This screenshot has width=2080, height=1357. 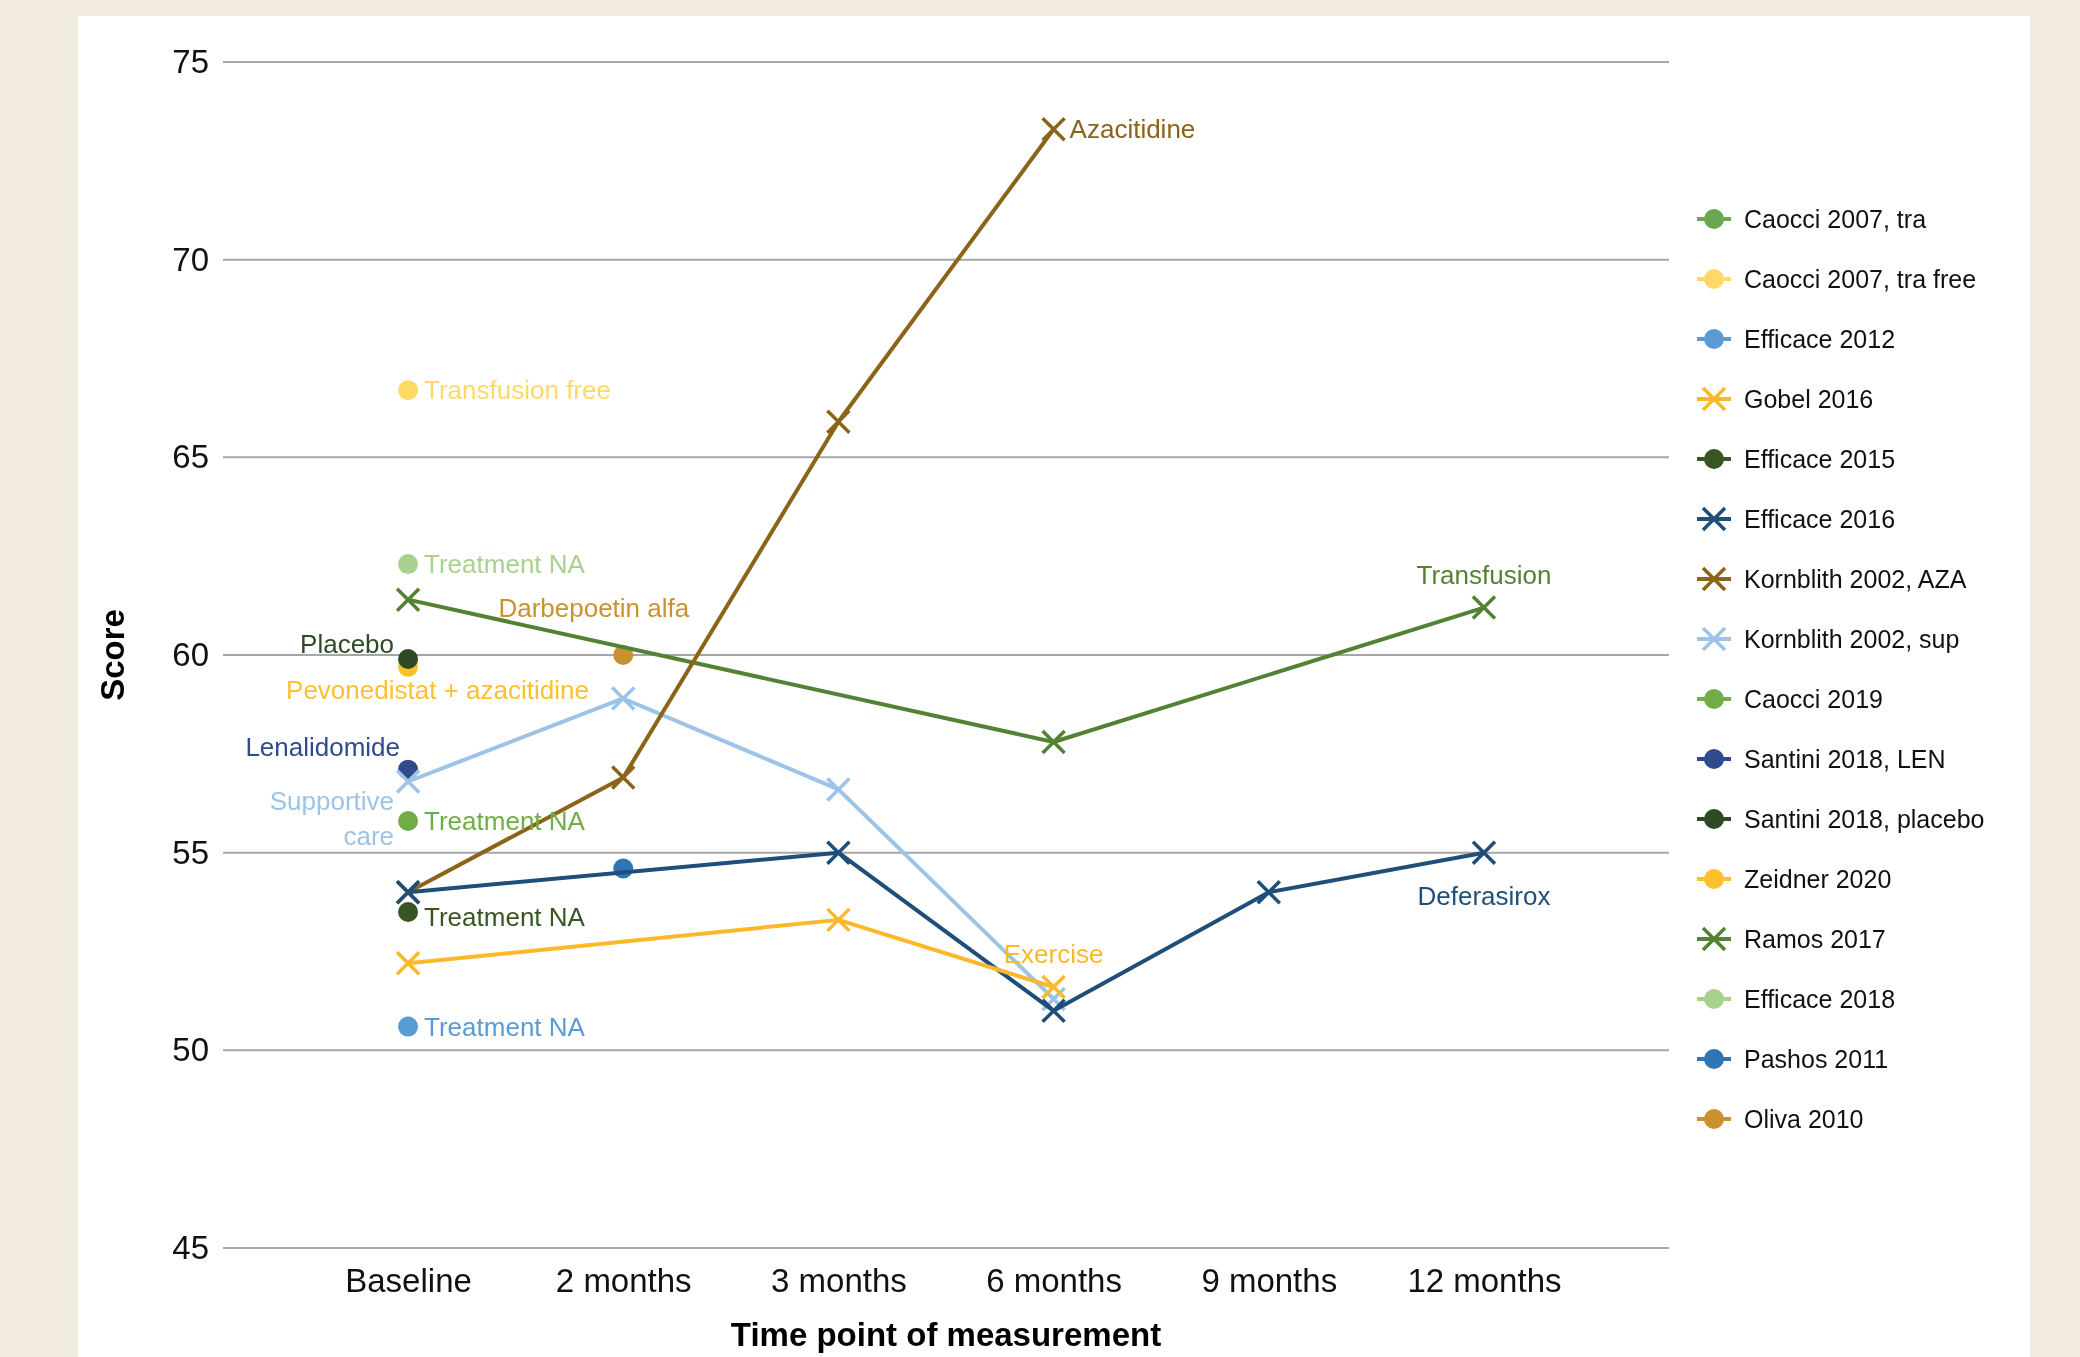 I want to click on x-axis-title: Time point of measurement, so click(x=946, y=1334).